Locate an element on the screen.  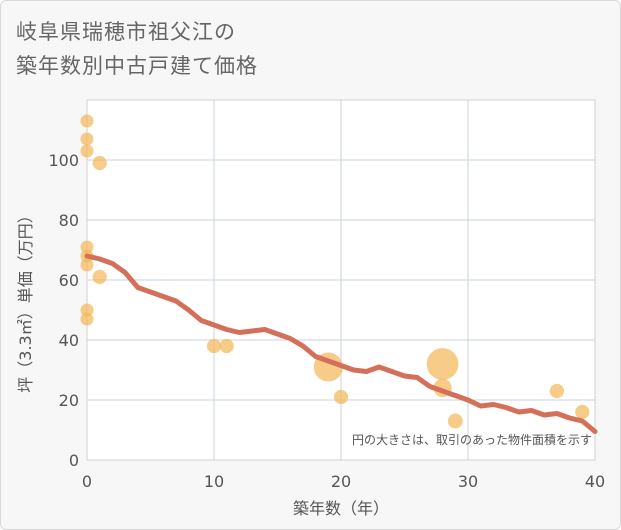
x-axis-ticks: 0 10 20 30 40 is located at coordinates (343, 481).